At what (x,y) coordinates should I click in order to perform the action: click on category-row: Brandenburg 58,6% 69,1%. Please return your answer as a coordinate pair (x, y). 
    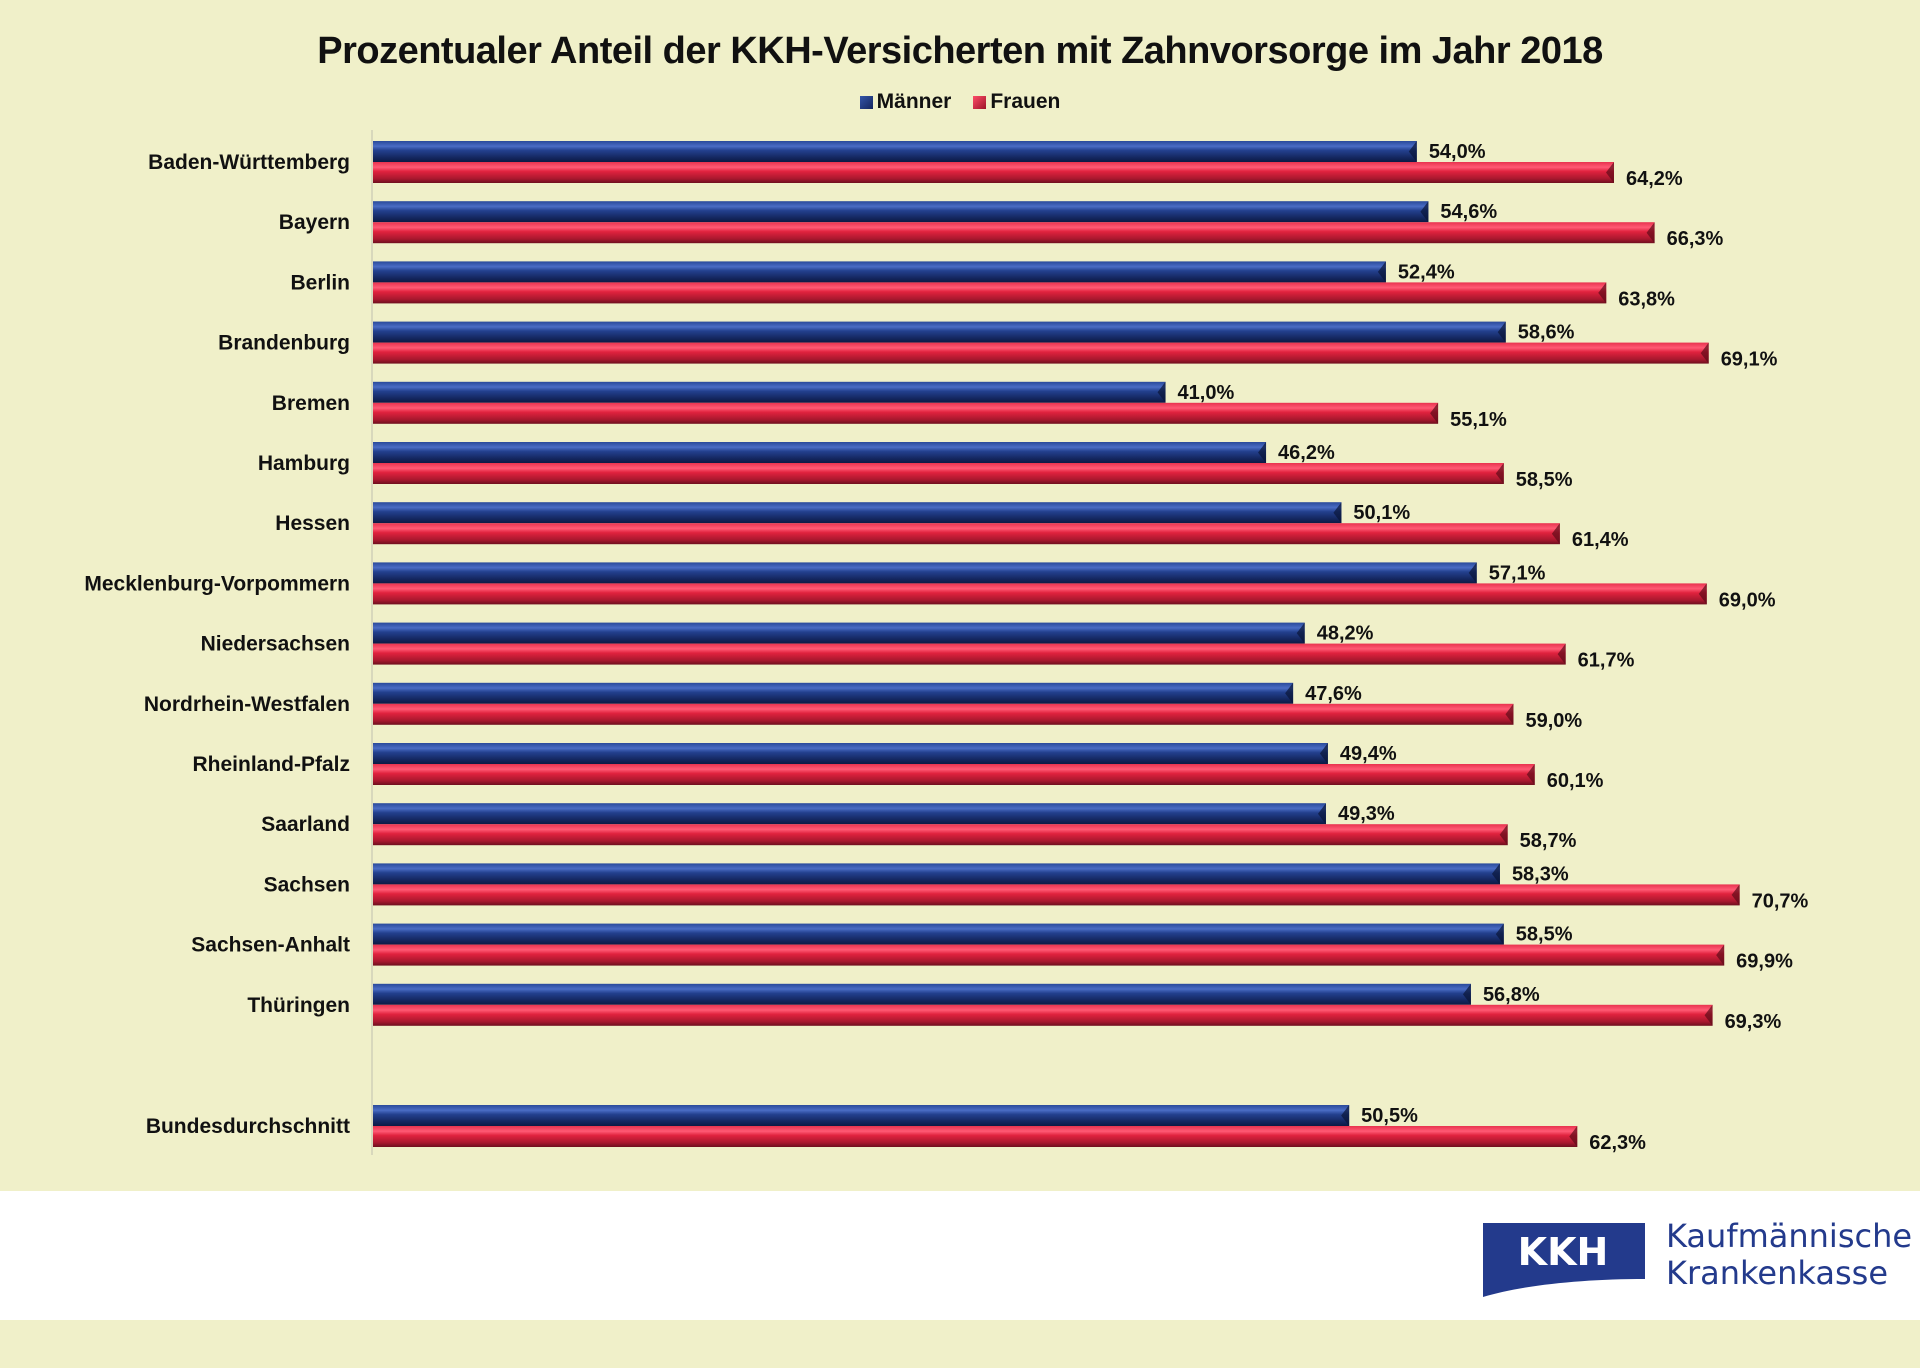
    Looking at the image, I should click on (998, 346).